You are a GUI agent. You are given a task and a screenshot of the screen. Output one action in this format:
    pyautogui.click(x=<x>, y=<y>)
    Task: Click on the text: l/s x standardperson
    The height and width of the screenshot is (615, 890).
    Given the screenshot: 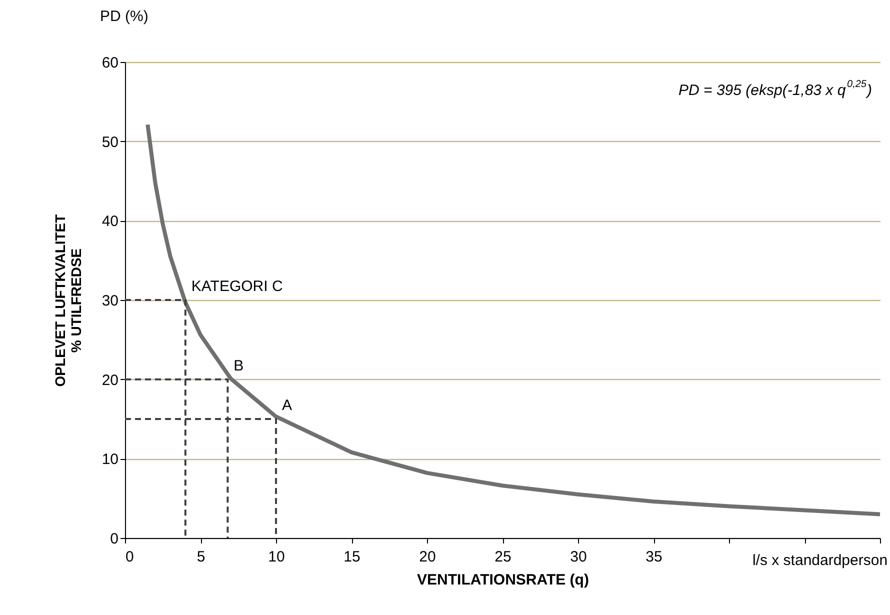 What is the action you would take?
    pyautogui.click(x=820, y=560)
    